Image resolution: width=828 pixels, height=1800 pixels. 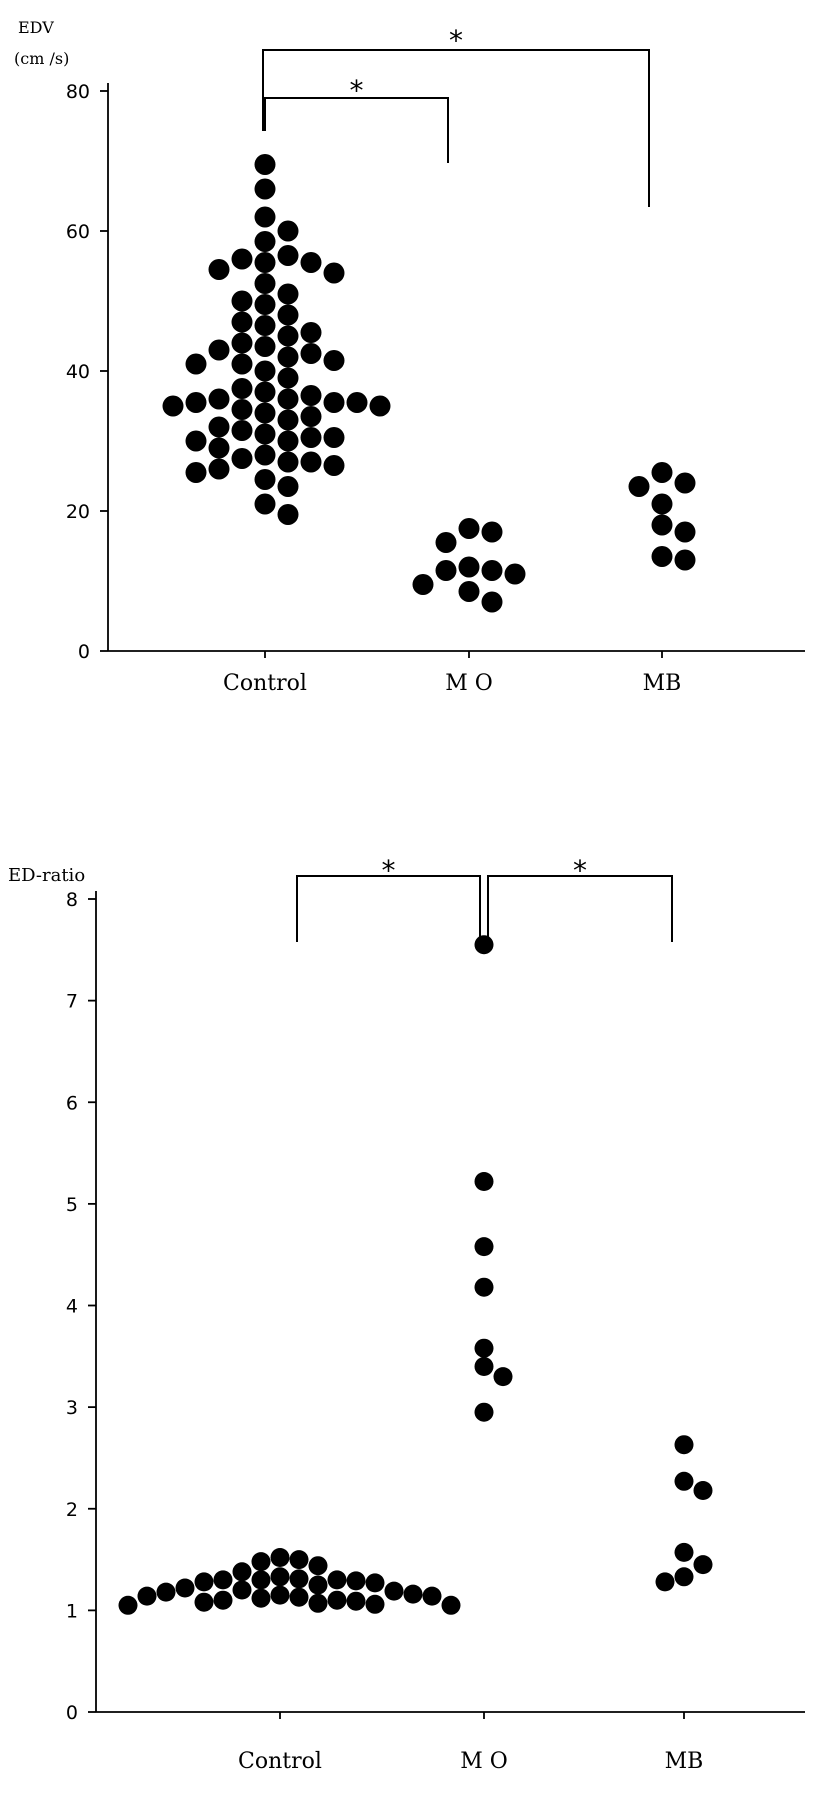 I want to click on edv-axis-label: EDV, so click(x=36, y=27).